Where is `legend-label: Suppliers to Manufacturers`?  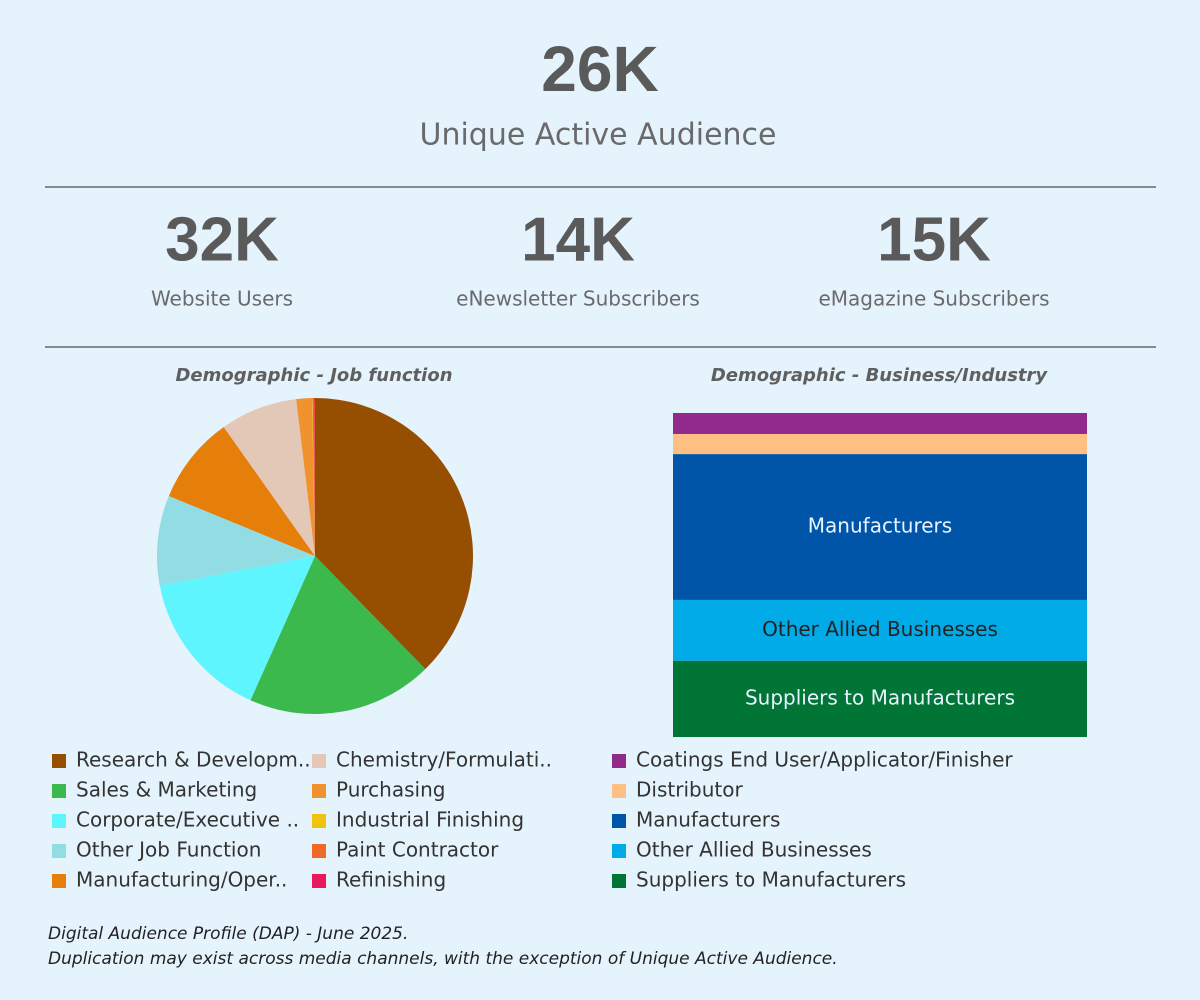 legend-label: Suppliers to Manufacturers is located at coordinates (771, 880).